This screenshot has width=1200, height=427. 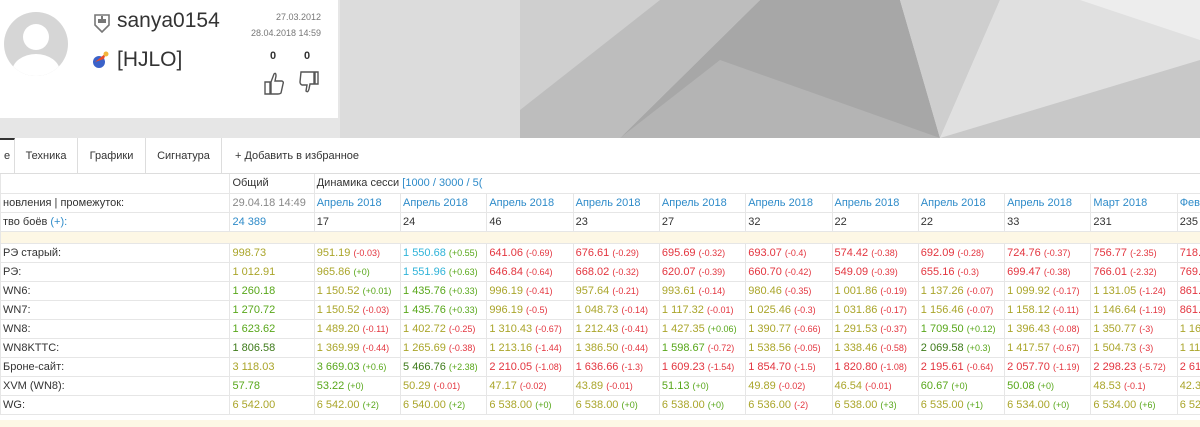 What do you see at coordinates (530, 222) in the screenshot?
I see `battles-cell: 46` at bounding box center [530, 222].